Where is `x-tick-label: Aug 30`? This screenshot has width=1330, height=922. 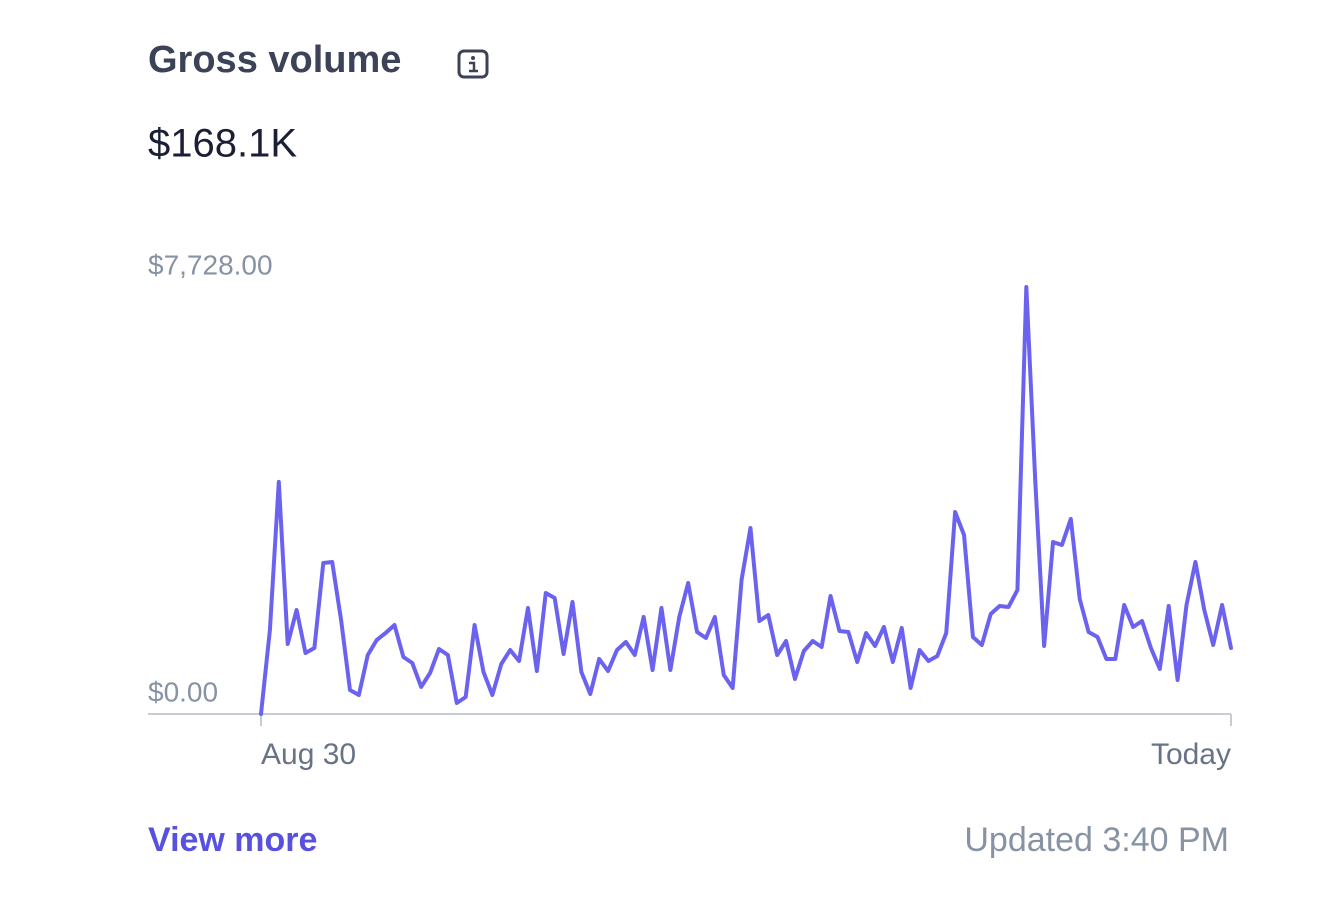
x-tick-label: Aug 30 is located at coordinates (308, 754).